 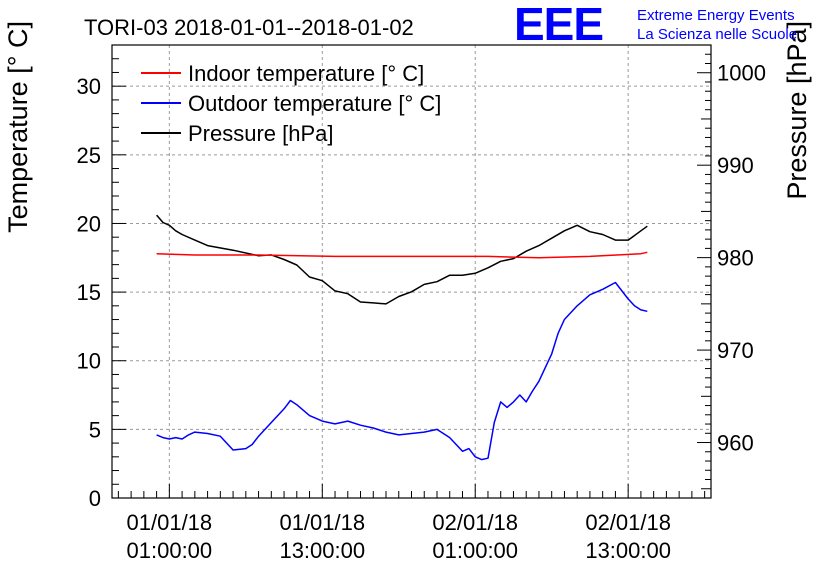 I want to click on legend-label: Pressure [hPa], so click(x=261, y=133).